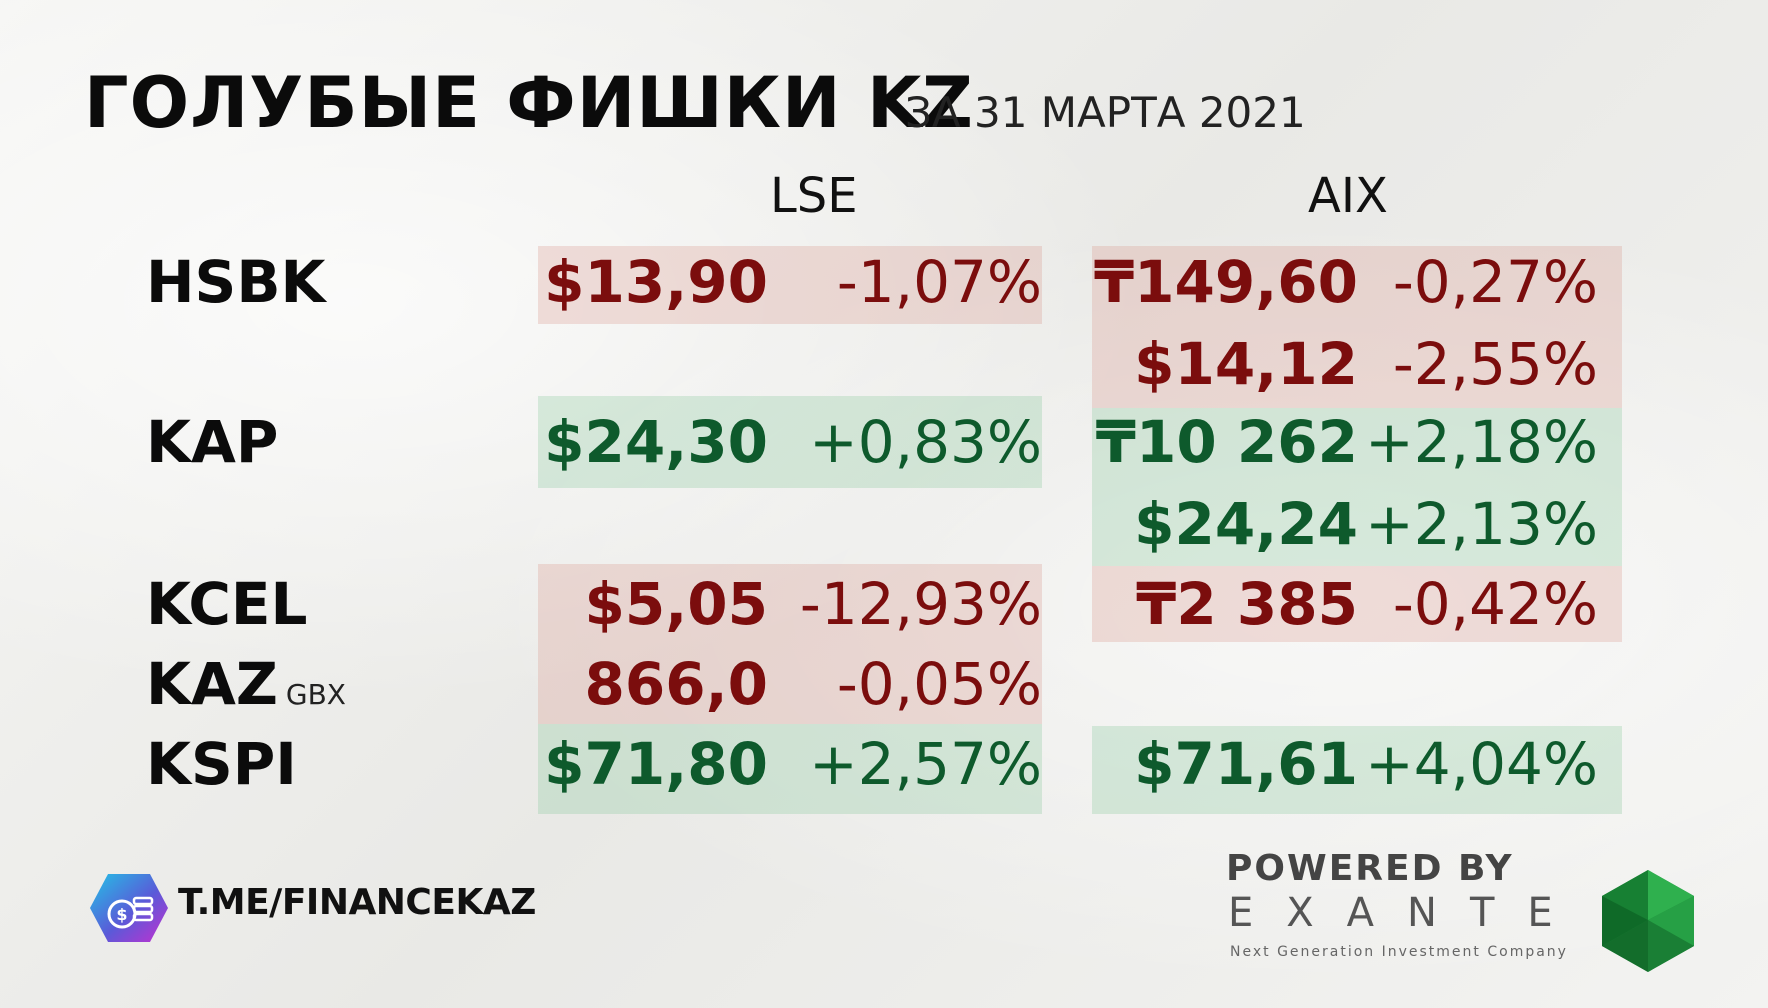  What do you see at coordinates (1348, 196) in the screenshot?
I see `exchange-header-aix: AIX` at bounding box center [1348, 196].